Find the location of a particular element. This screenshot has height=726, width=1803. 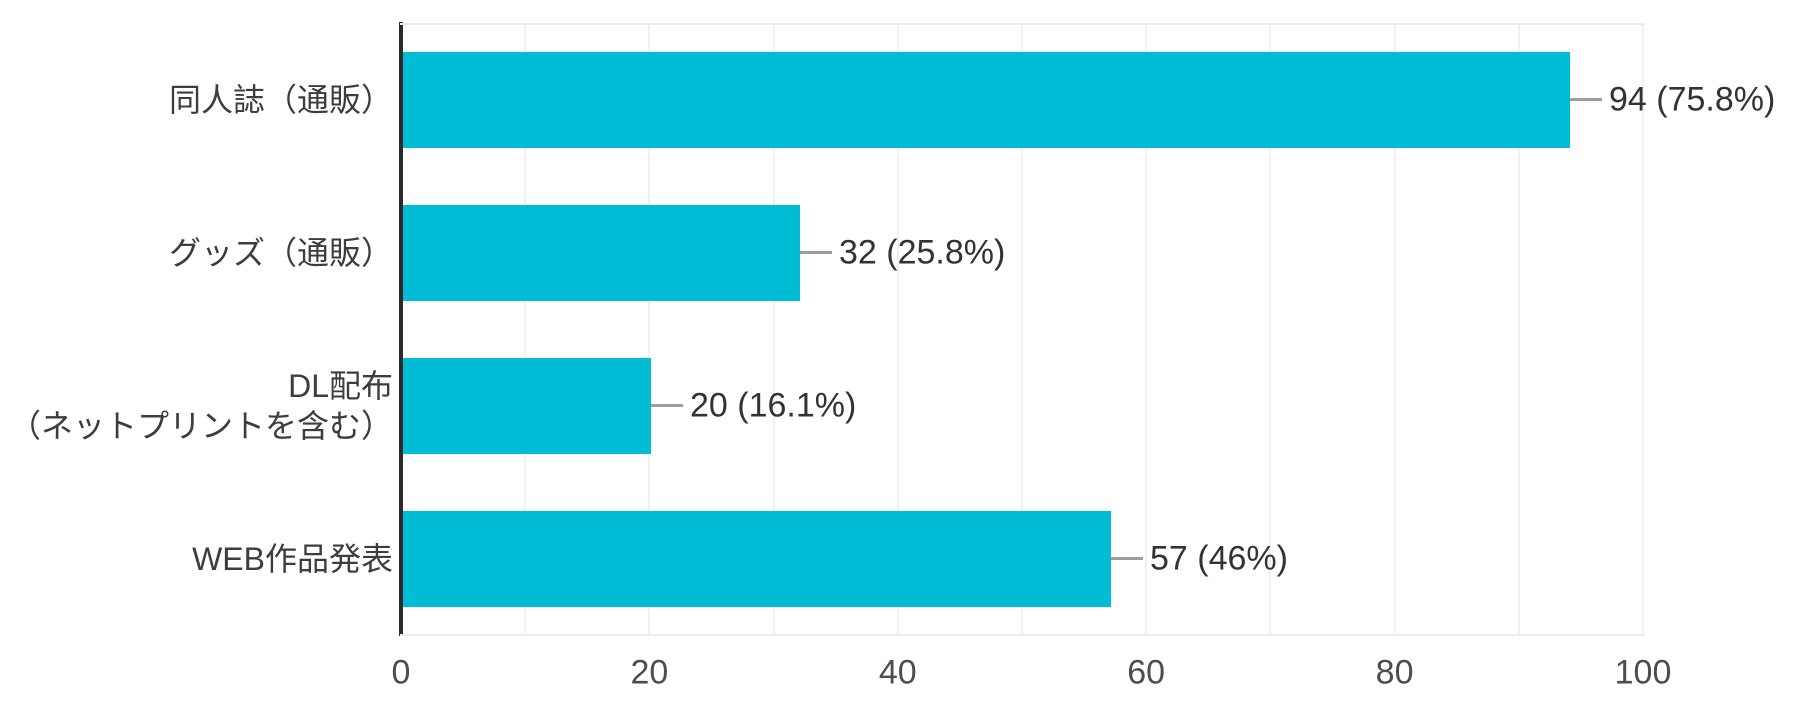

category-label: DL配布 （ネットプリントを含む） is located at coordinates (201, 406).